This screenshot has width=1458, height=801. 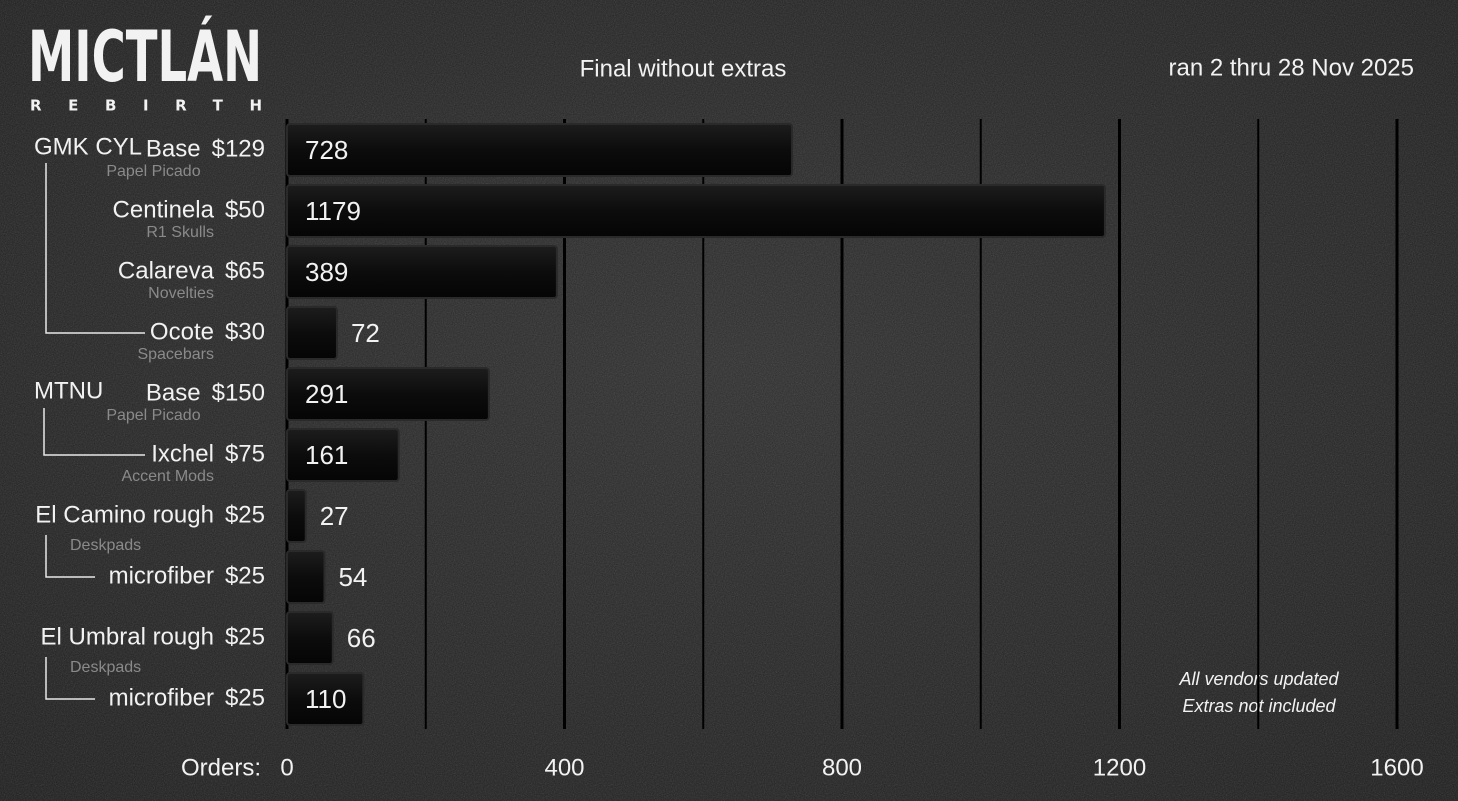 I want to click on sublabel: Novelties, so click(x=181, y=293).